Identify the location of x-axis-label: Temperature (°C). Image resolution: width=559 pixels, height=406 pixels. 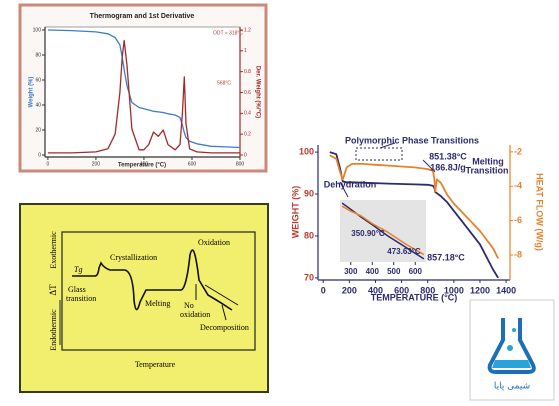
(142, 166).